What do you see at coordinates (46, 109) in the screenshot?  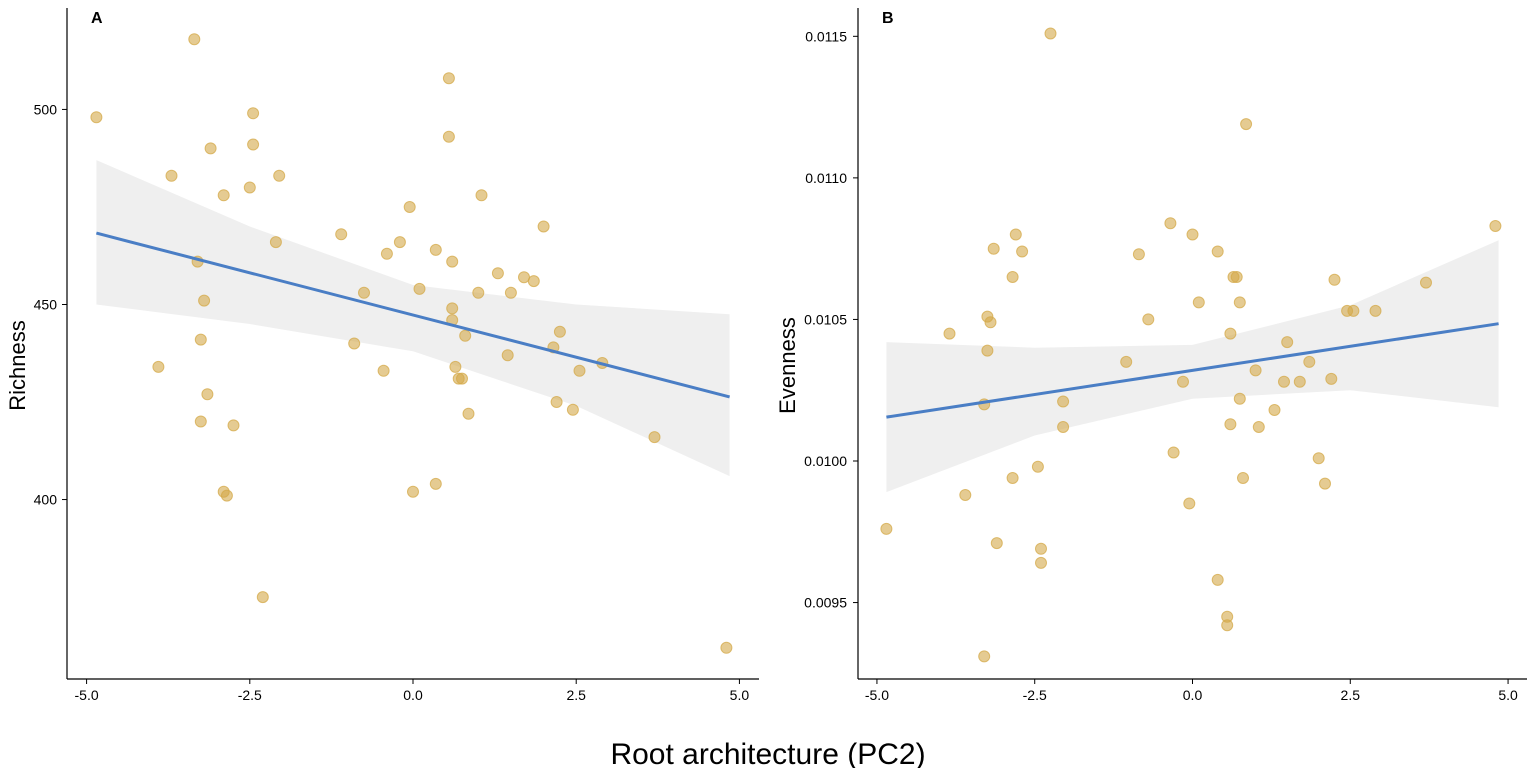 I see `panel-a-y-tick-label: 500` at bounding box center [46, 109].